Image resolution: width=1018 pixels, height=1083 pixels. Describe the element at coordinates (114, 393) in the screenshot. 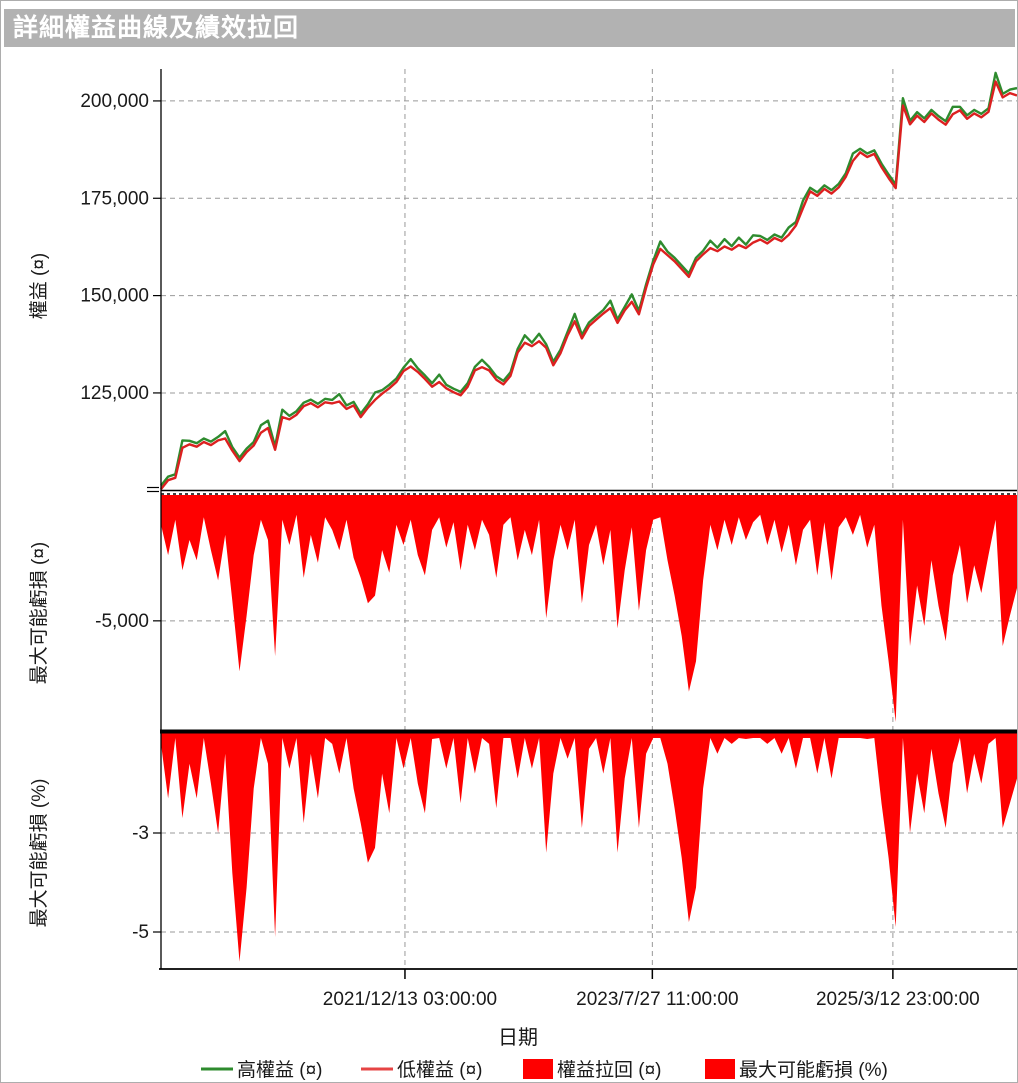

I see `y-tick-label: 125,000` at that location.